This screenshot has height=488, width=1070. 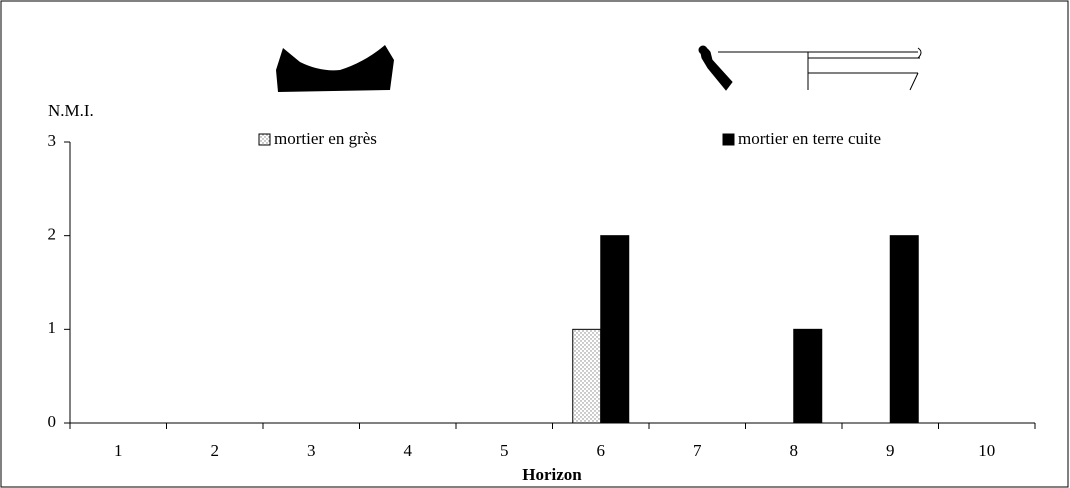 I want to click on legend-label: mortier en grès, so click(x=325, y=138).